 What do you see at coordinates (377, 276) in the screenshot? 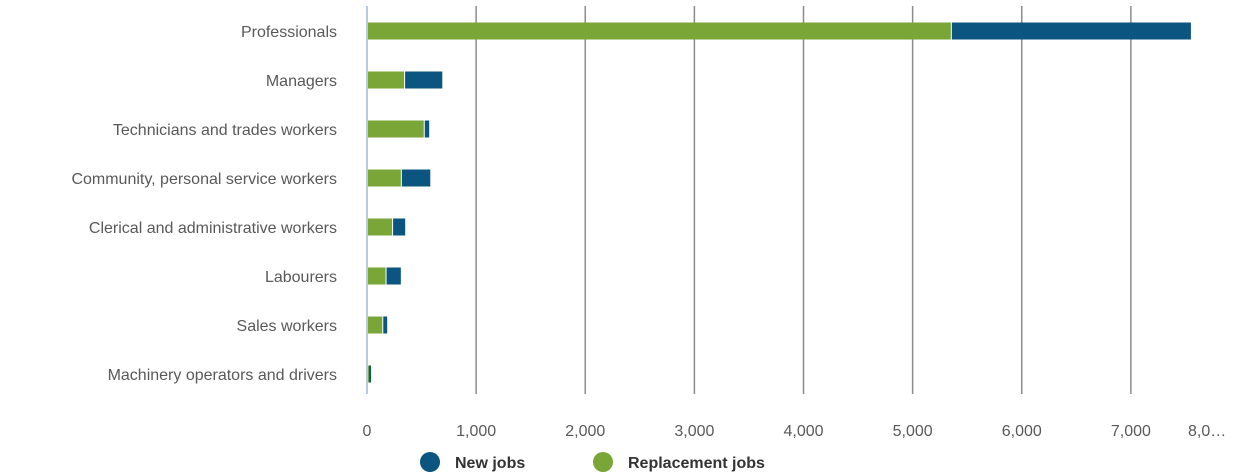
I see `bar-replacement-jobs-labourers` at bounding box center [377, 276].